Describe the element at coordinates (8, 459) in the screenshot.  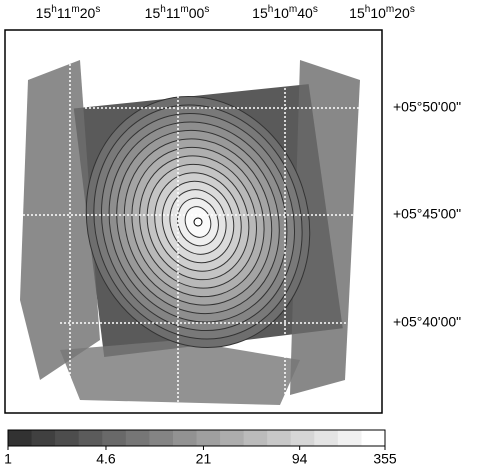
I see `colorbar-tick-label: 1` at that location.